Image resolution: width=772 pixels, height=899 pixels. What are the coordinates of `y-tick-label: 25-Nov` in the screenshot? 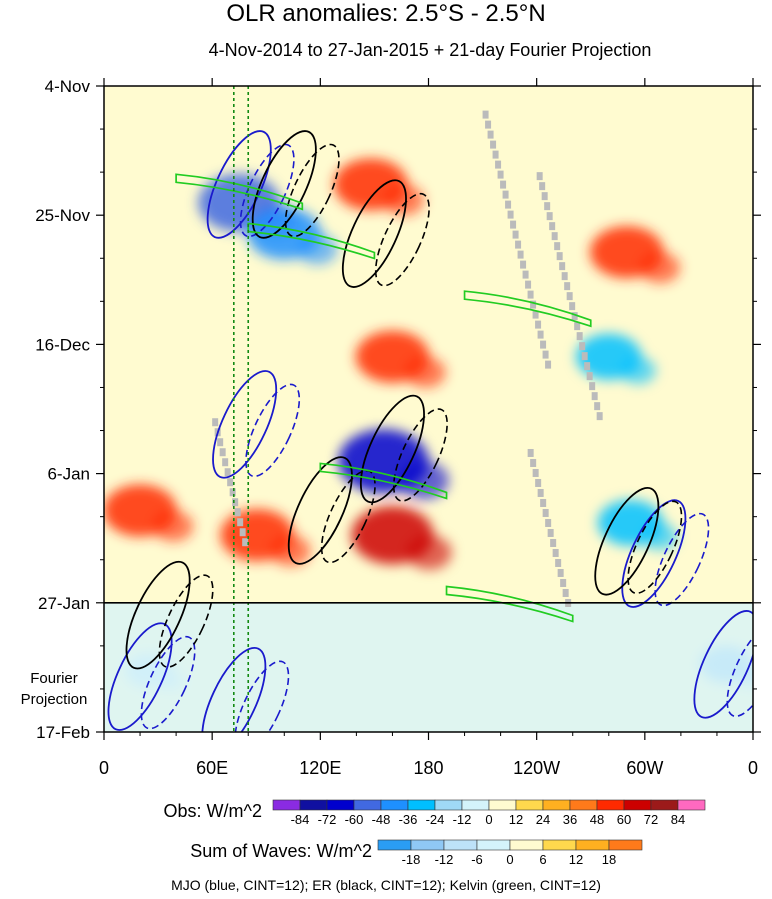 It's located at (62, 215).